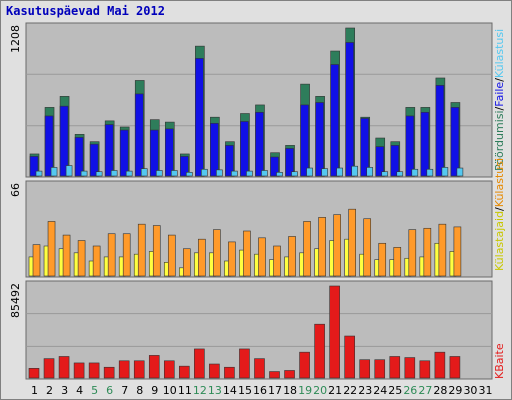 The width and height of the screenshot is (512, 400). What do you see at coordinates (260, 390) in the screenshot?
I see `day-label: 16` at bounding box center [260, 390].